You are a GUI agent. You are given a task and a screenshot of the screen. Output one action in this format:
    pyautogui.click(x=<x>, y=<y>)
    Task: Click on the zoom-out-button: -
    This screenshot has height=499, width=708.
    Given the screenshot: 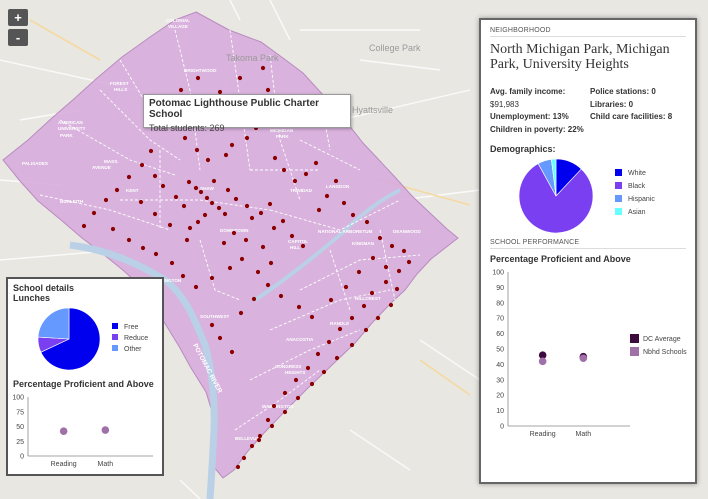 What is the action you would take?
    pyautogui.click(x=18, y=37)
    